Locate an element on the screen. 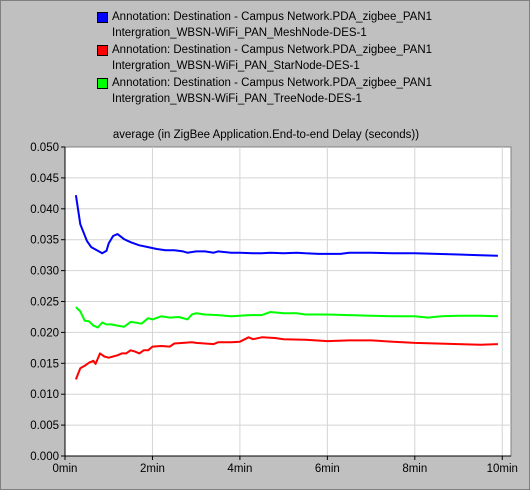  y-tick-label: 0.015 is located at coordinates (44, 364).